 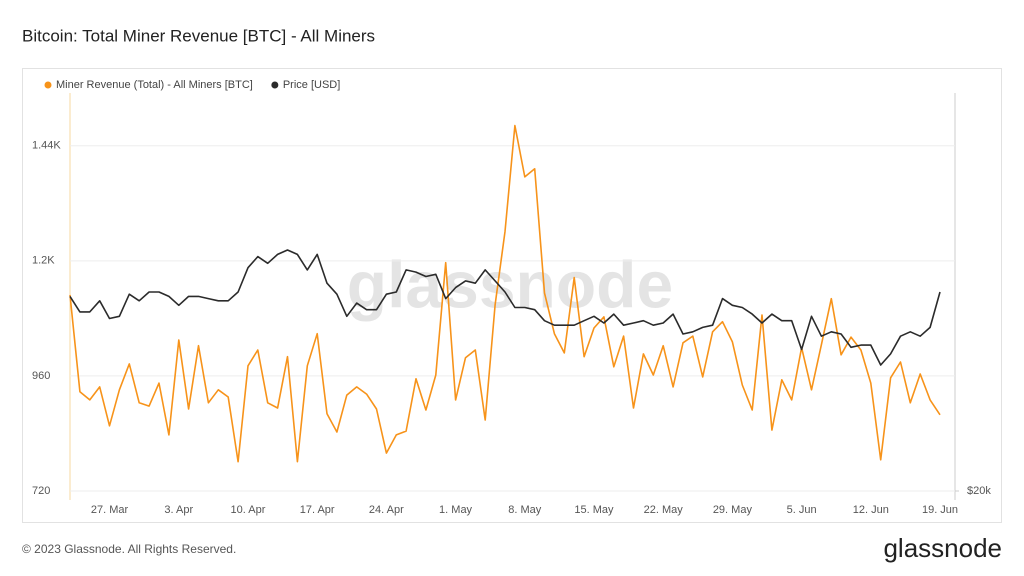 What do you see at coordinates (871, 510) in the screenshot?
I see `x-tick-label: 12. Jun` at bounding box center [871, 510].